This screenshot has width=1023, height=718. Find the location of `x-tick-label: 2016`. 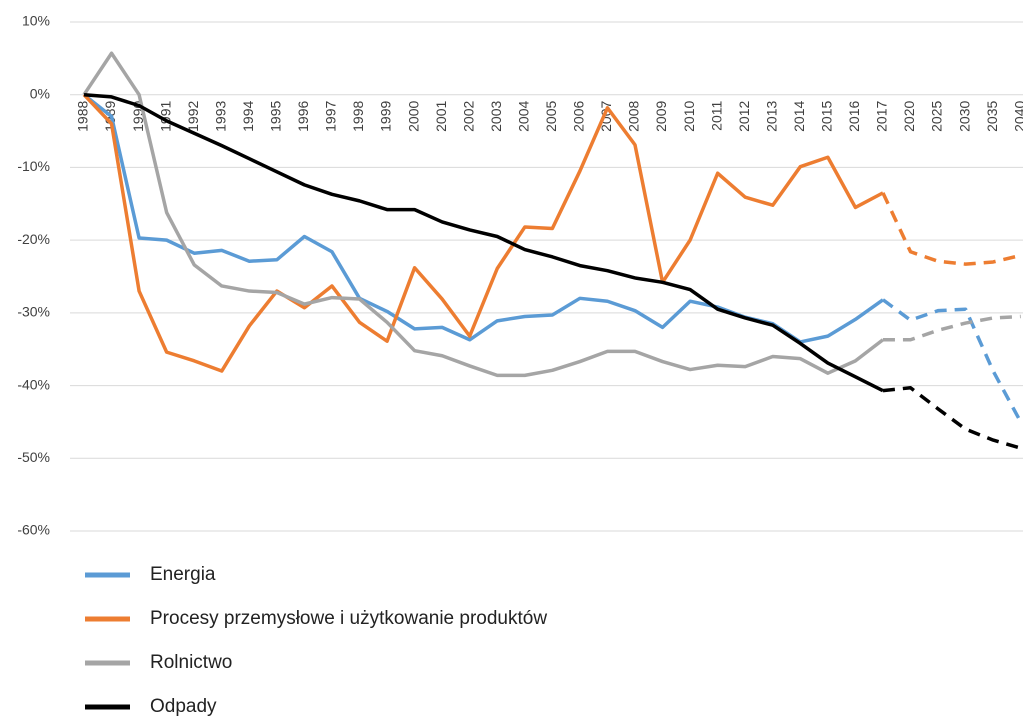

x-tick-label: 2016 is located at coordinates (854, 116).